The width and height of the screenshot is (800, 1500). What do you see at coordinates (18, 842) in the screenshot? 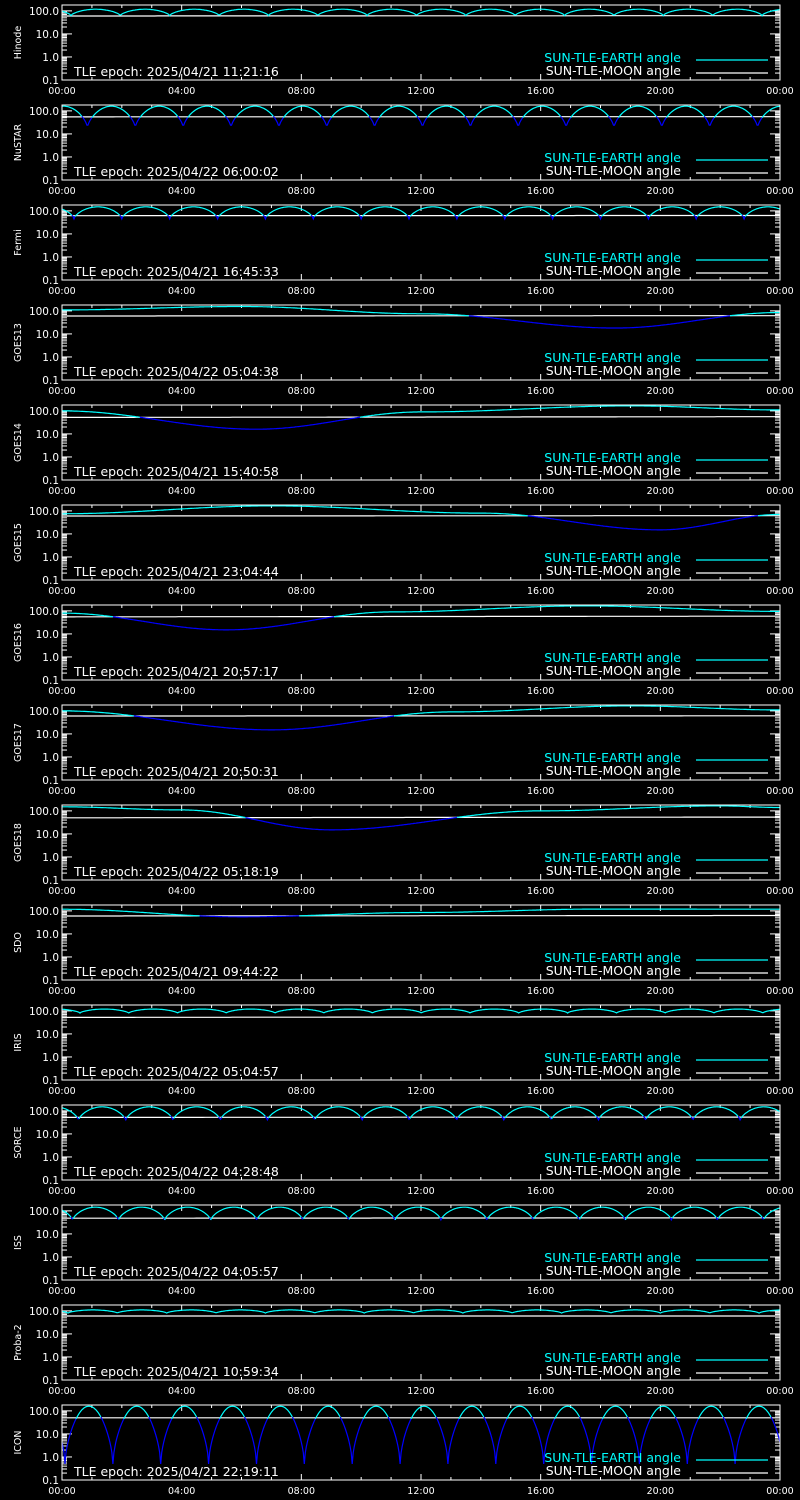
I see `y-axis-label: GOES18` at bounding box center [18, 842].